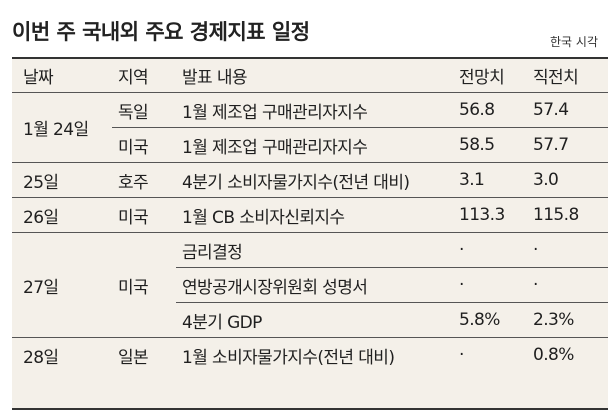  Describe the element at coordinates (314, 250) in the screenshot. I see `announcement-cell: 금리결정` at that location.